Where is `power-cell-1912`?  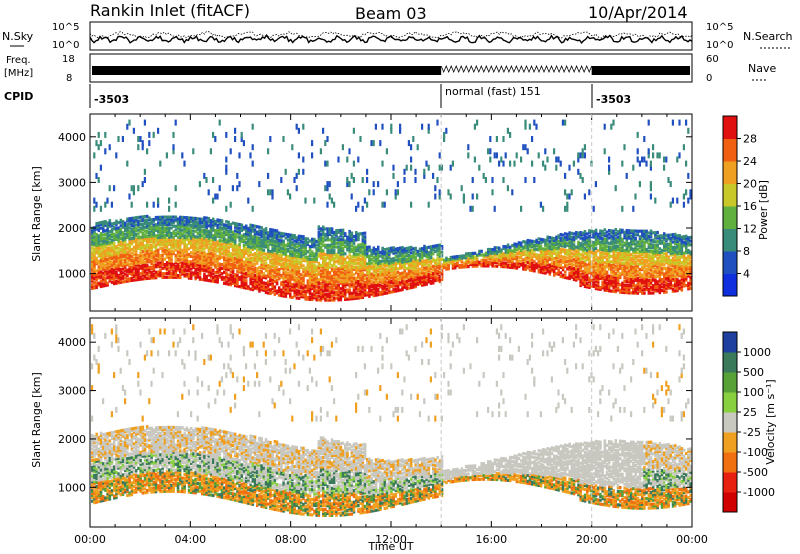
power-cell-1912 is located at coordinates (239, 265).